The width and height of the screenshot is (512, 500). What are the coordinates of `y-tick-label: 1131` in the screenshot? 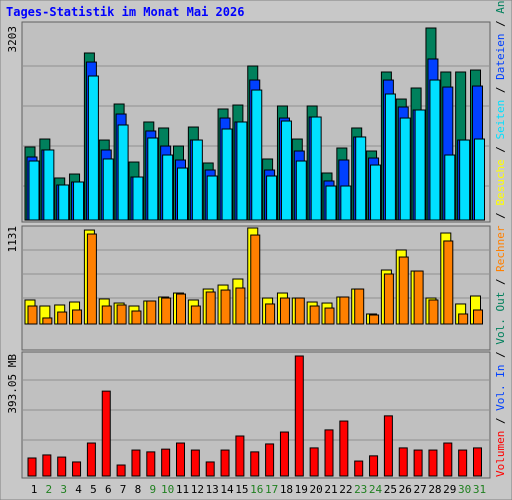 It's located at (12, 239).